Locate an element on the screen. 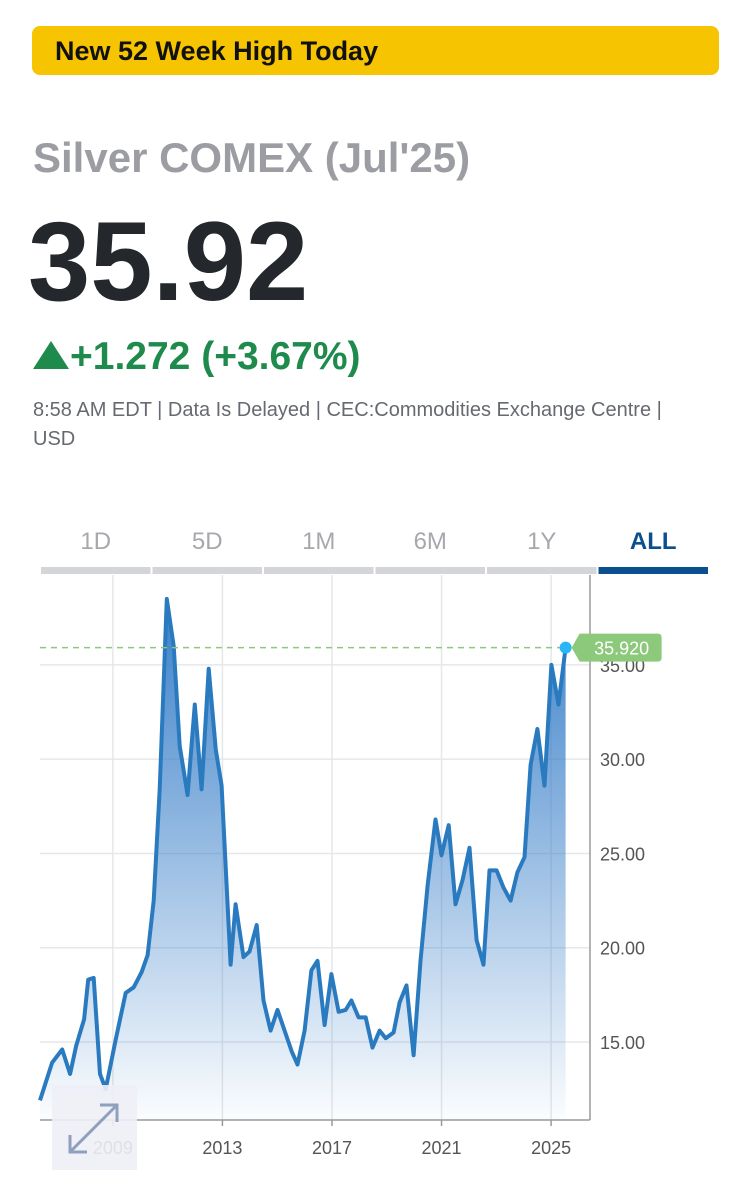 This screenshot has height=1200, width=749. price-tag is located at coordinates (616, 647).